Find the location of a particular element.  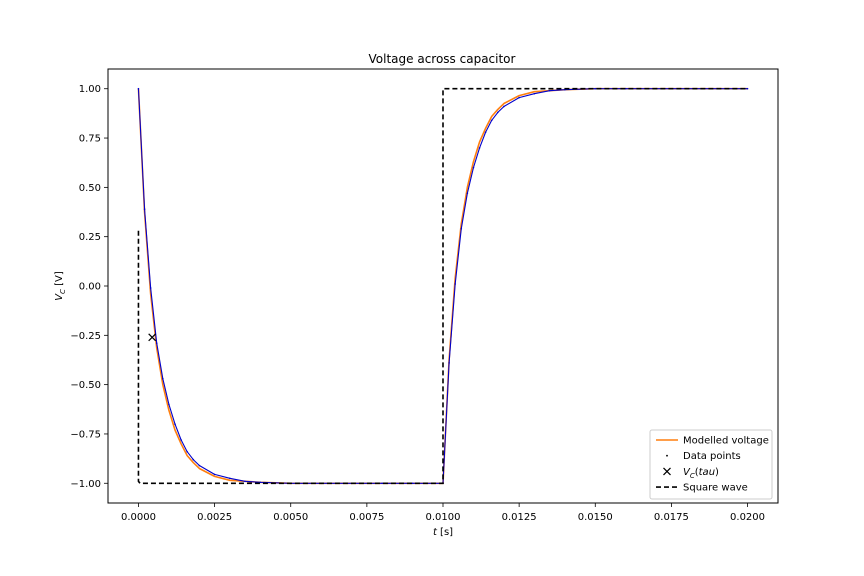

y-tick-label: −0.75 is located at coordinates (85, 434).